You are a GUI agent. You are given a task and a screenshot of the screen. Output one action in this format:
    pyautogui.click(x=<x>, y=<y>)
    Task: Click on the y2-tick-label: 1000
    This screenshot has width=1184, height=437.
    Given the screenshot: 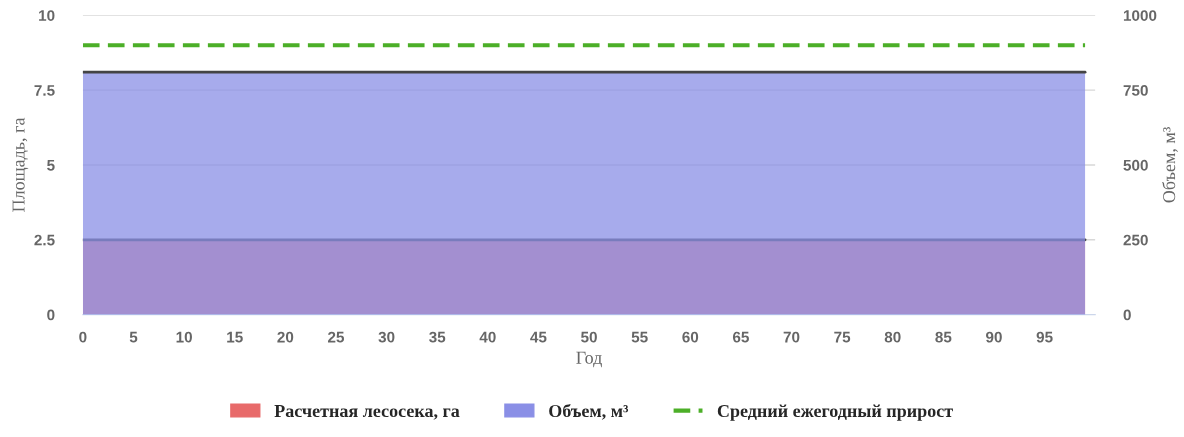 What is the action you would take?
    pyautogui.click(x=1140, y=15)
    